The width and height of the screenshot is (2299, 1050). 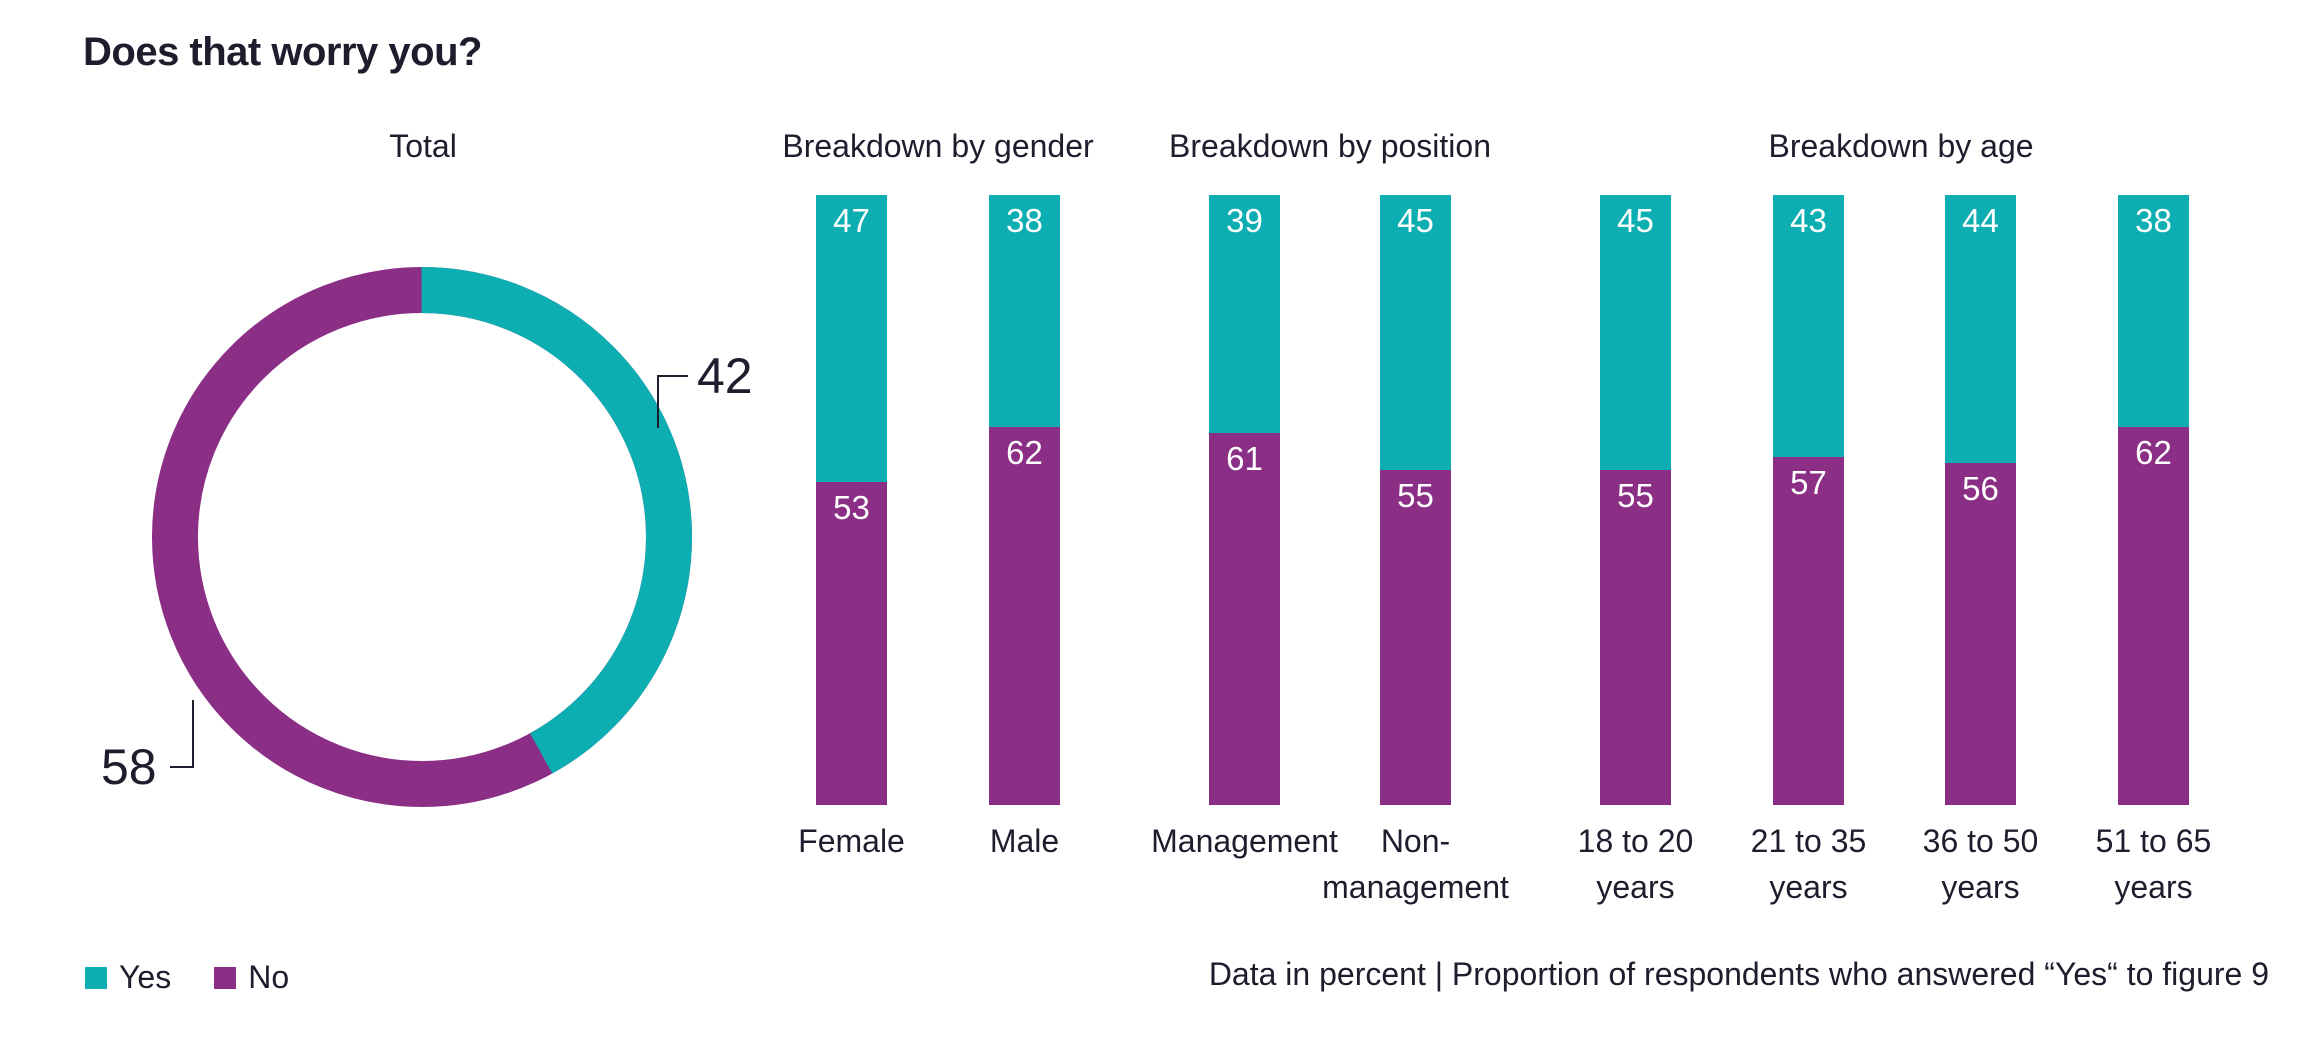 I want to click on legend-no-label: No, so click(x=269, y=977).